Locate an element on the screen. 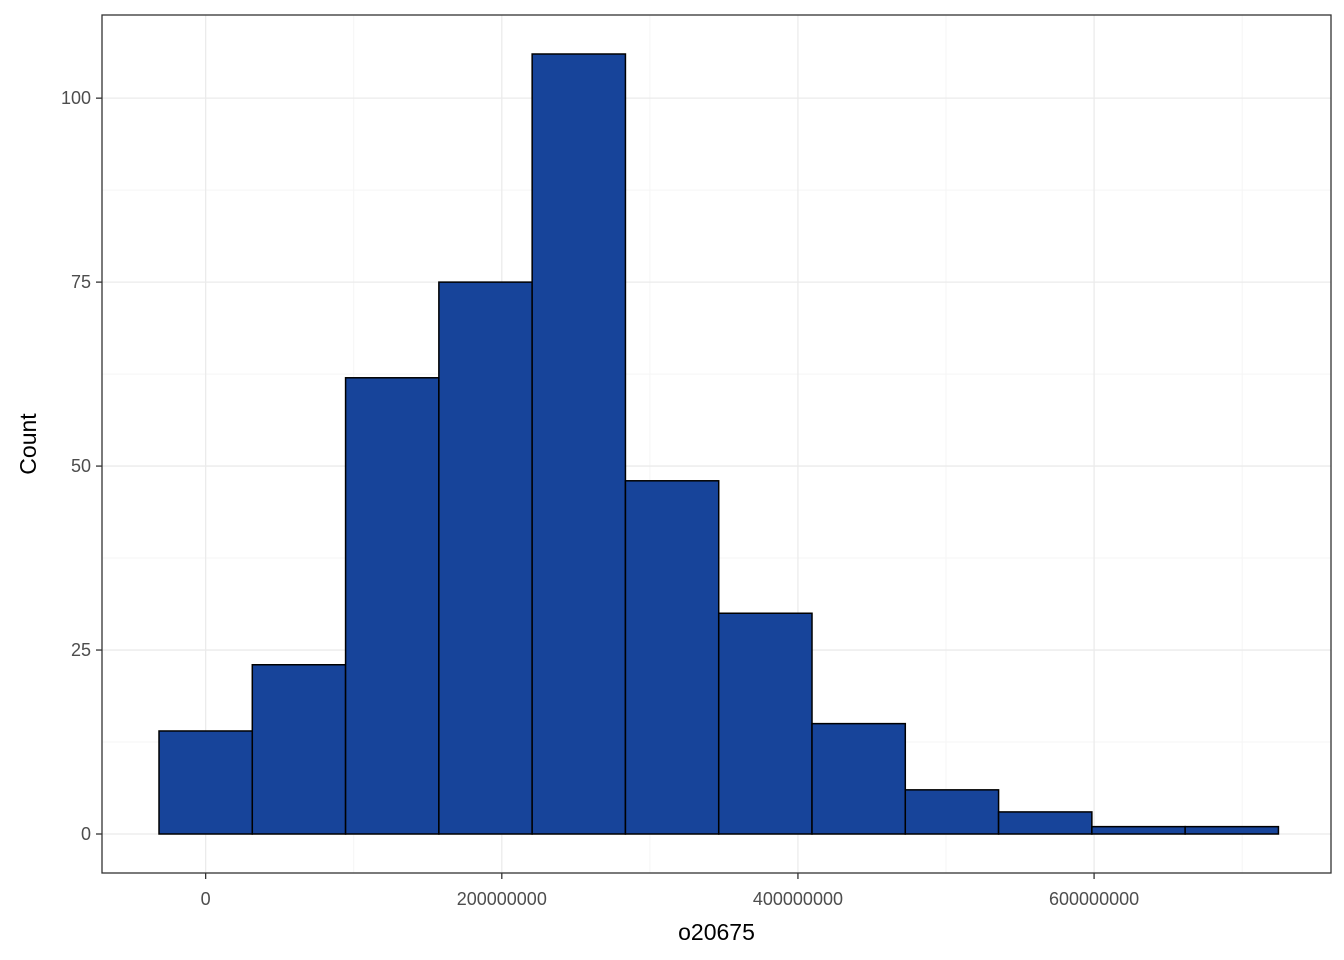  x-axis: 0 200000000 400000000 600000000 is located at coordinates (670, 891).